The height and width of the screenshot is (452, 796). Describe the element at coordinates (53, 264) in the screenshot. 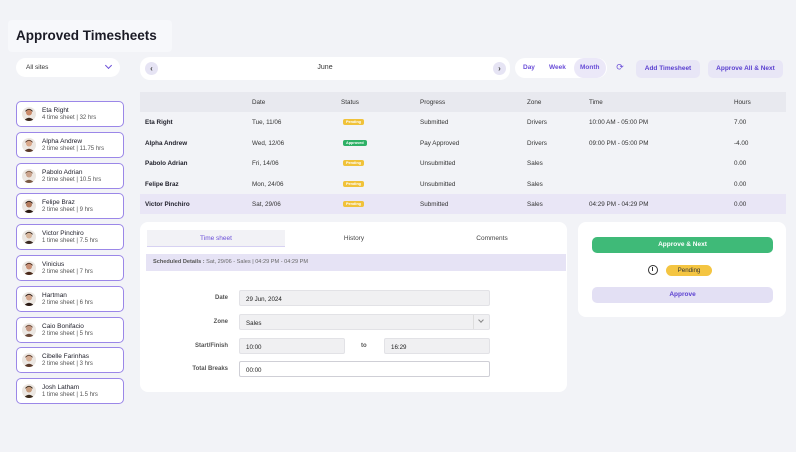

I see `employee-name: Vinicius` at that location.